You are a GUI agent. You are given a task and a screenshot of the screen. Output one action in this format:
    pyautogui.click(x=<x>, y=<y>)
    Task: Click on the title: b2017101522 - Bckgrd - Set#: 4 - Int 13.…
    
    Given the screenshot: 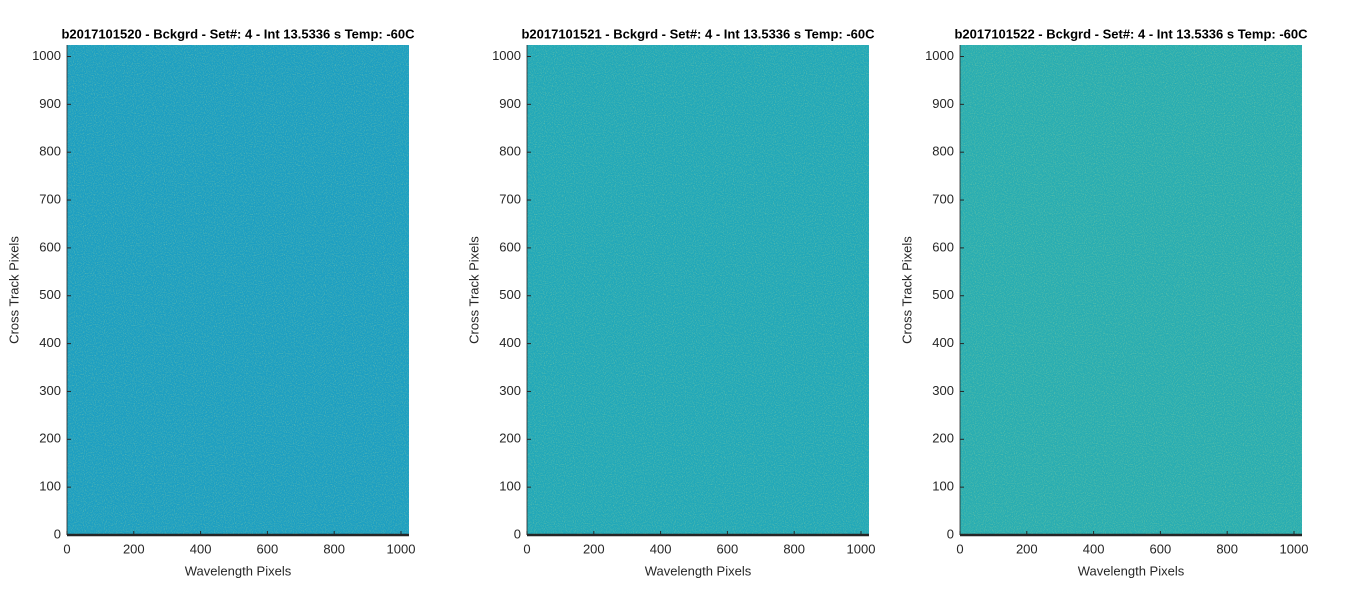 What is the action you would take?
    pyautogui.click(x=1131, y=33)
    